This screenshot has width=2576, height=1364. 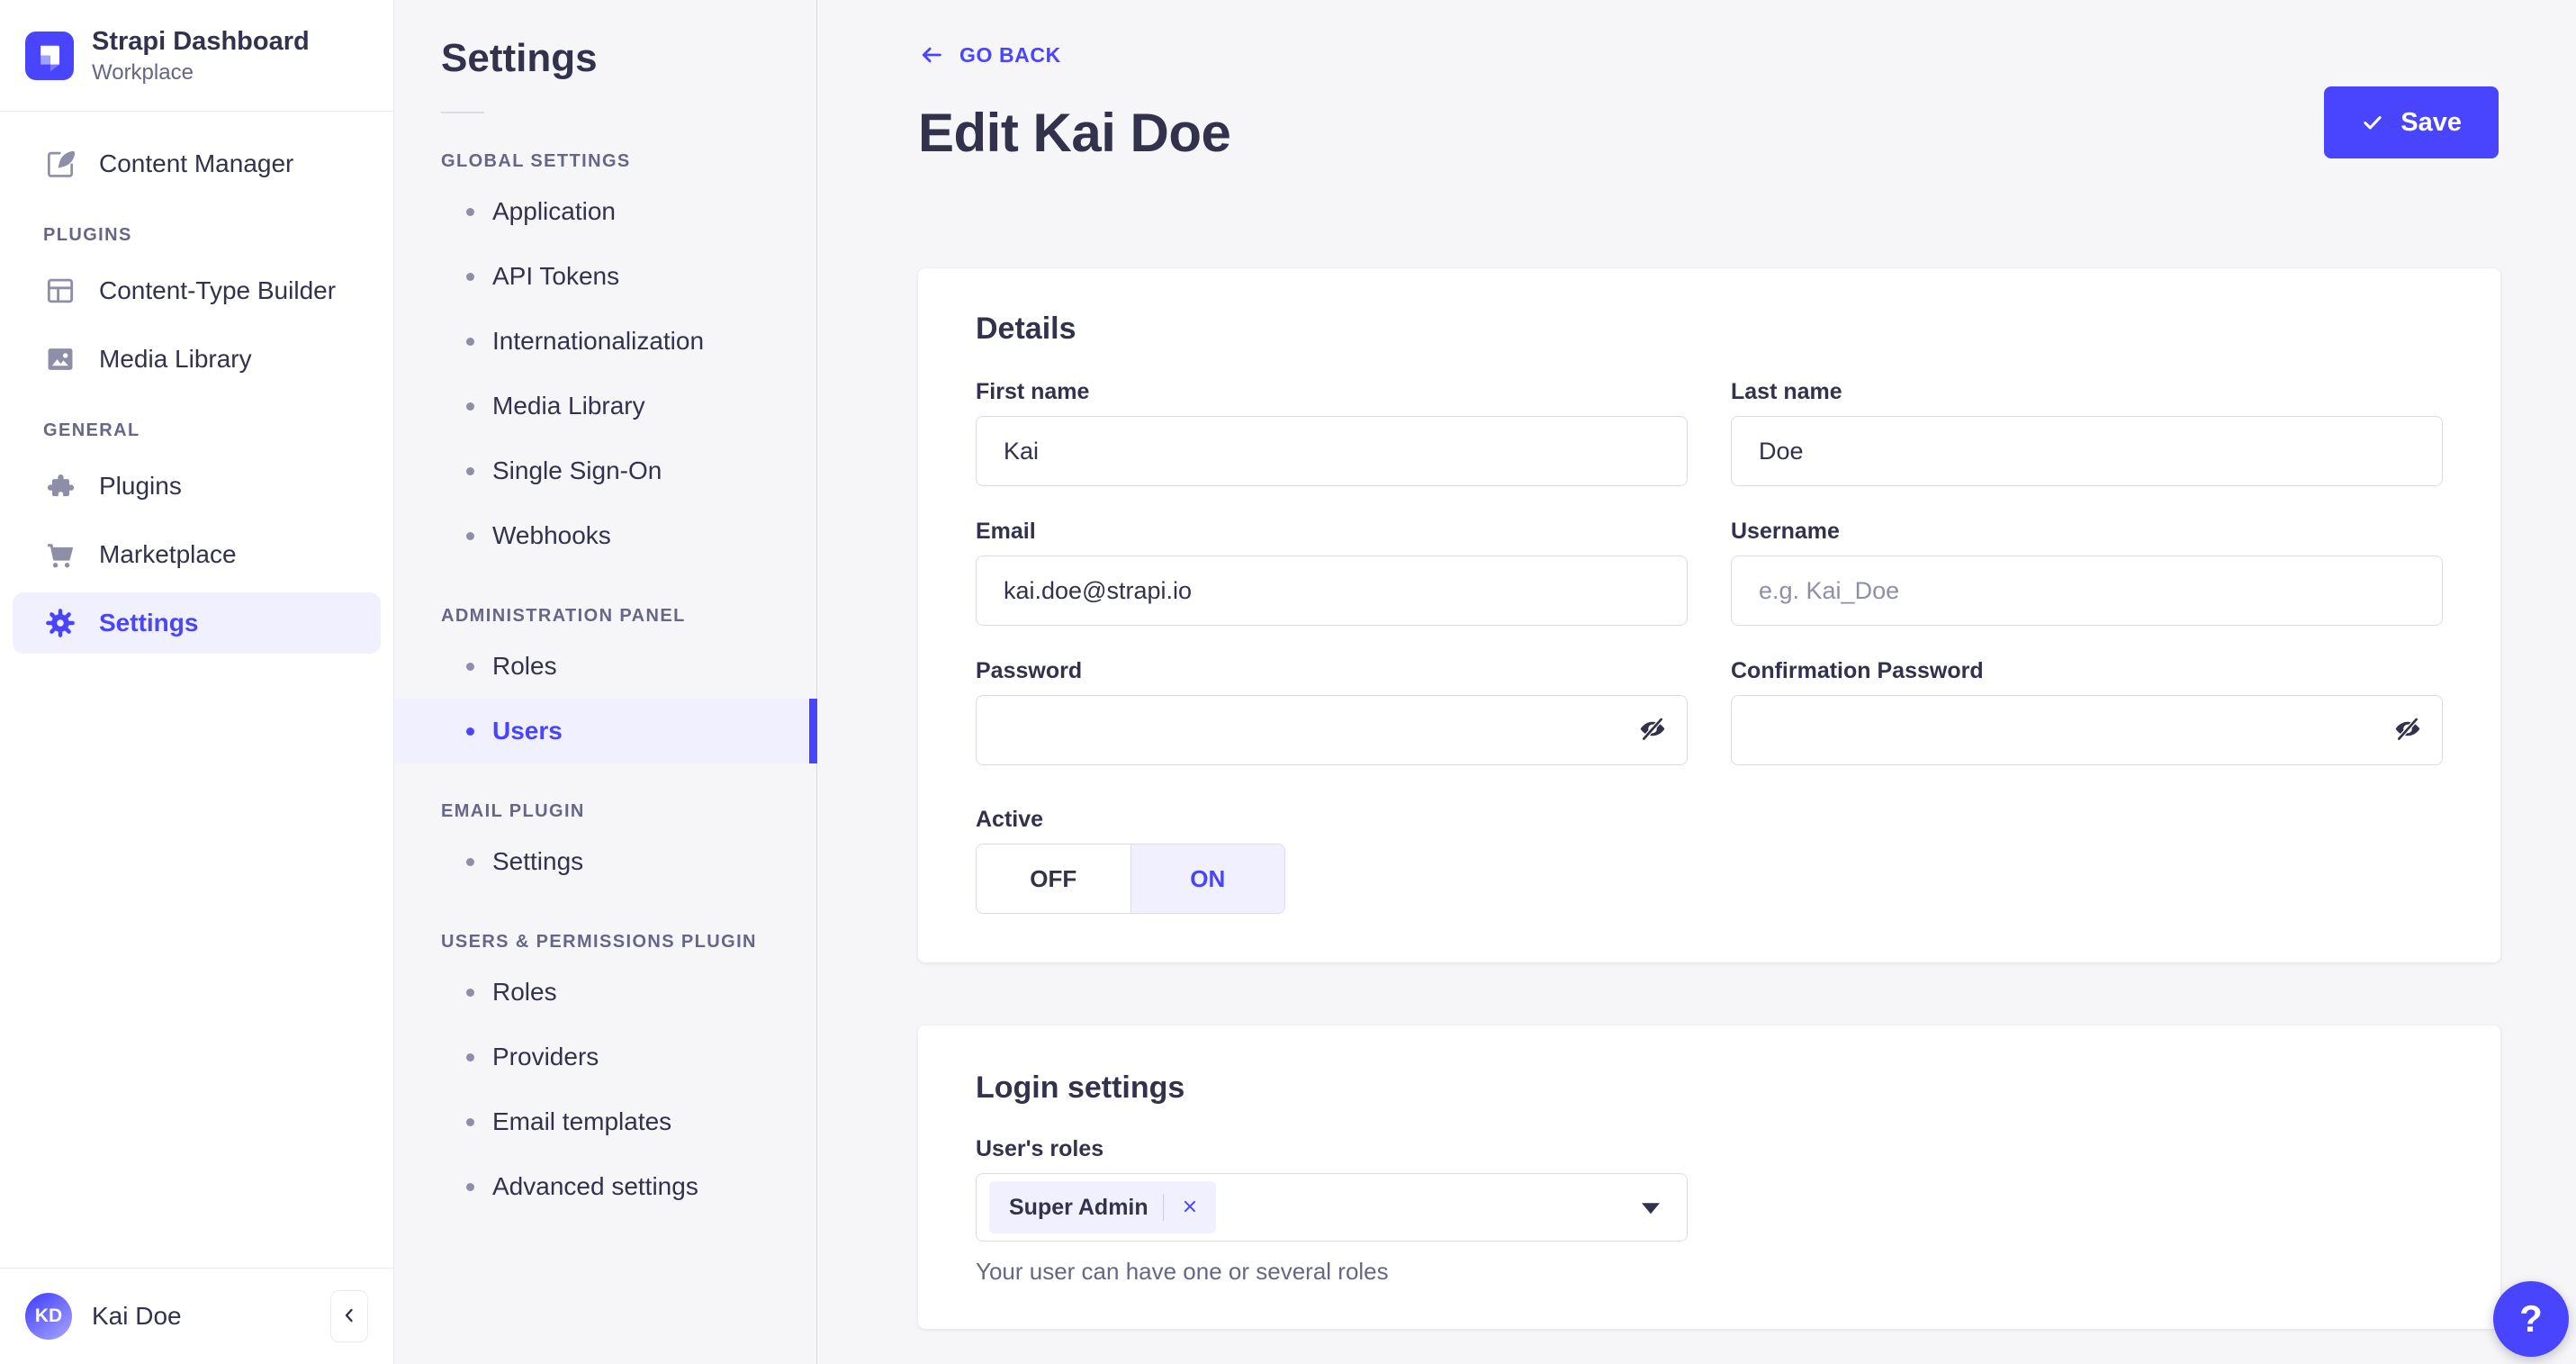 I want to click on subnav-item-up-advanced-settings: Advanced settings, so click(x=605, y=1186).